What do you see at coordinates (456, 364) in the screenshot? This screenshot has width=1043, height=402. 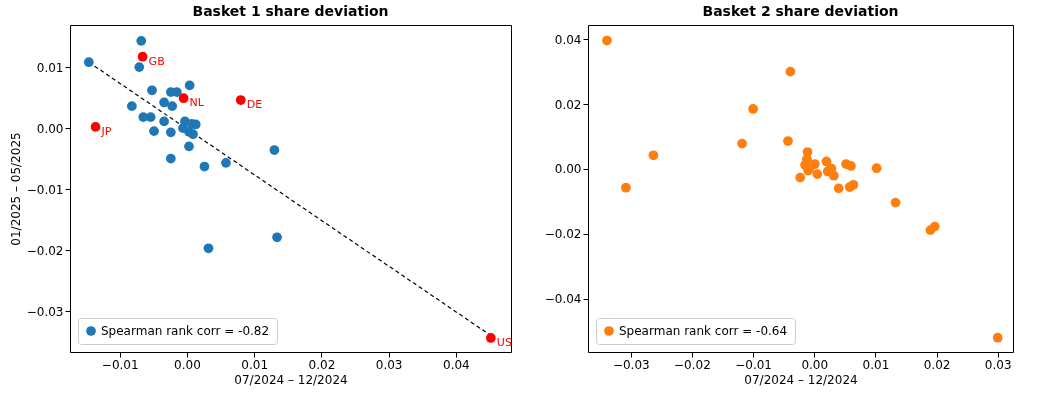 I see `x-tick-label: 0.04` at bounding box center [456, 364].